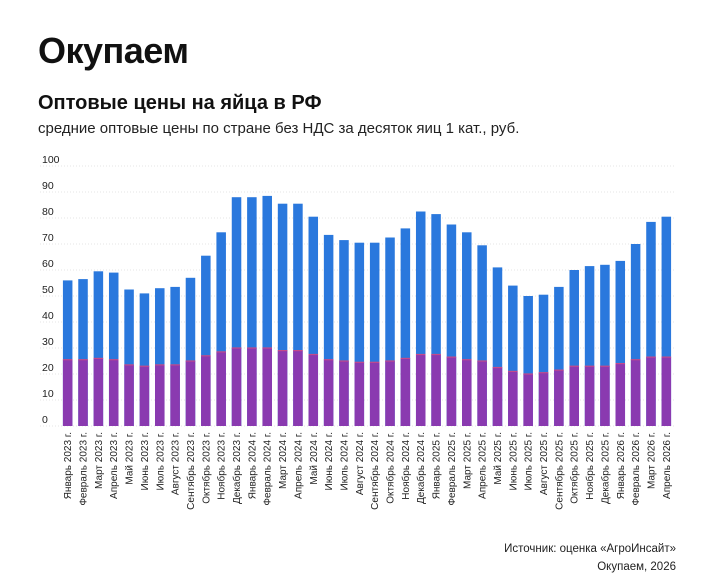  What do you see at coordinates (114, 465) in the screenshot?
I see `x-tick-label: Апрель 2023 г.` at bounding box center [114, 465].